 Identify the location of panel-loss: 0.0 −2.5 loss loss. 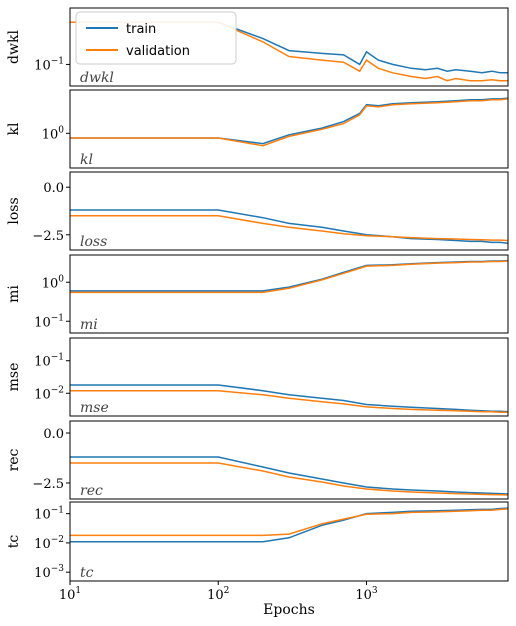
(257, 211).